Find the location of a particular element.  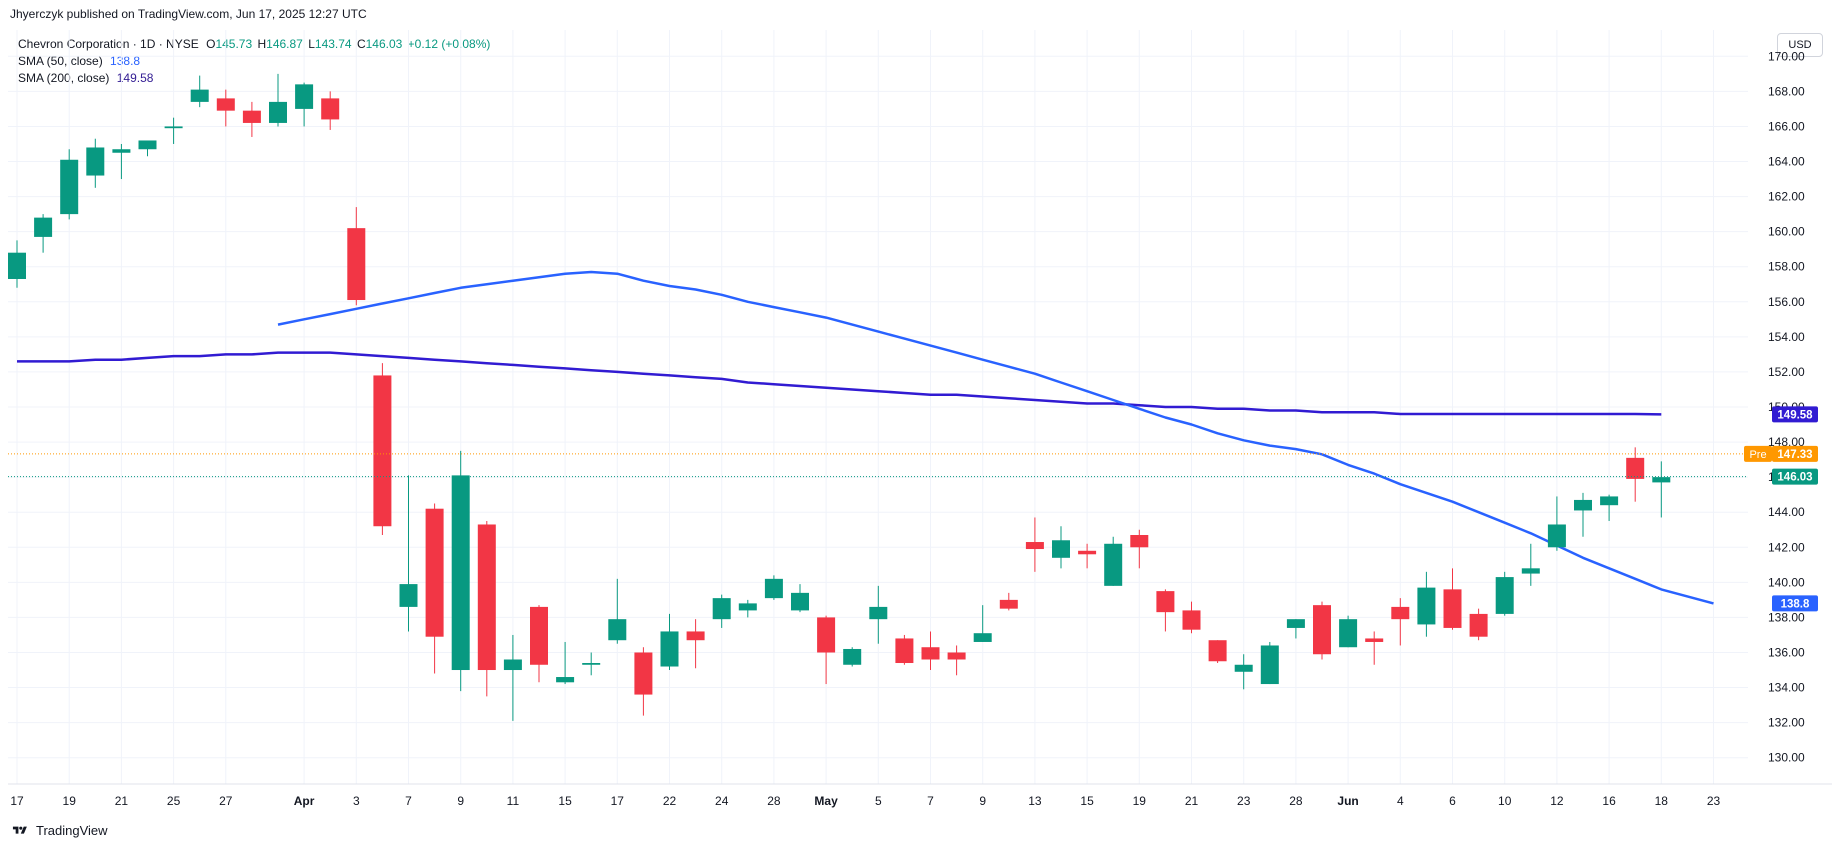

y-tick-label: 130.00 is located at coordinates (1786, 758).